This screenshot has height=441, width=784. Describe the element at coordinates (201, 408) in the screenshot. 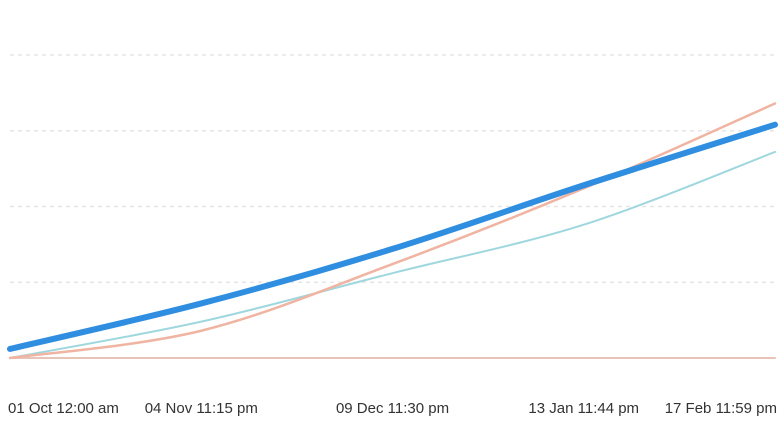

I see `x-tick-label: 04 Nov 11:15 pm` at that location.